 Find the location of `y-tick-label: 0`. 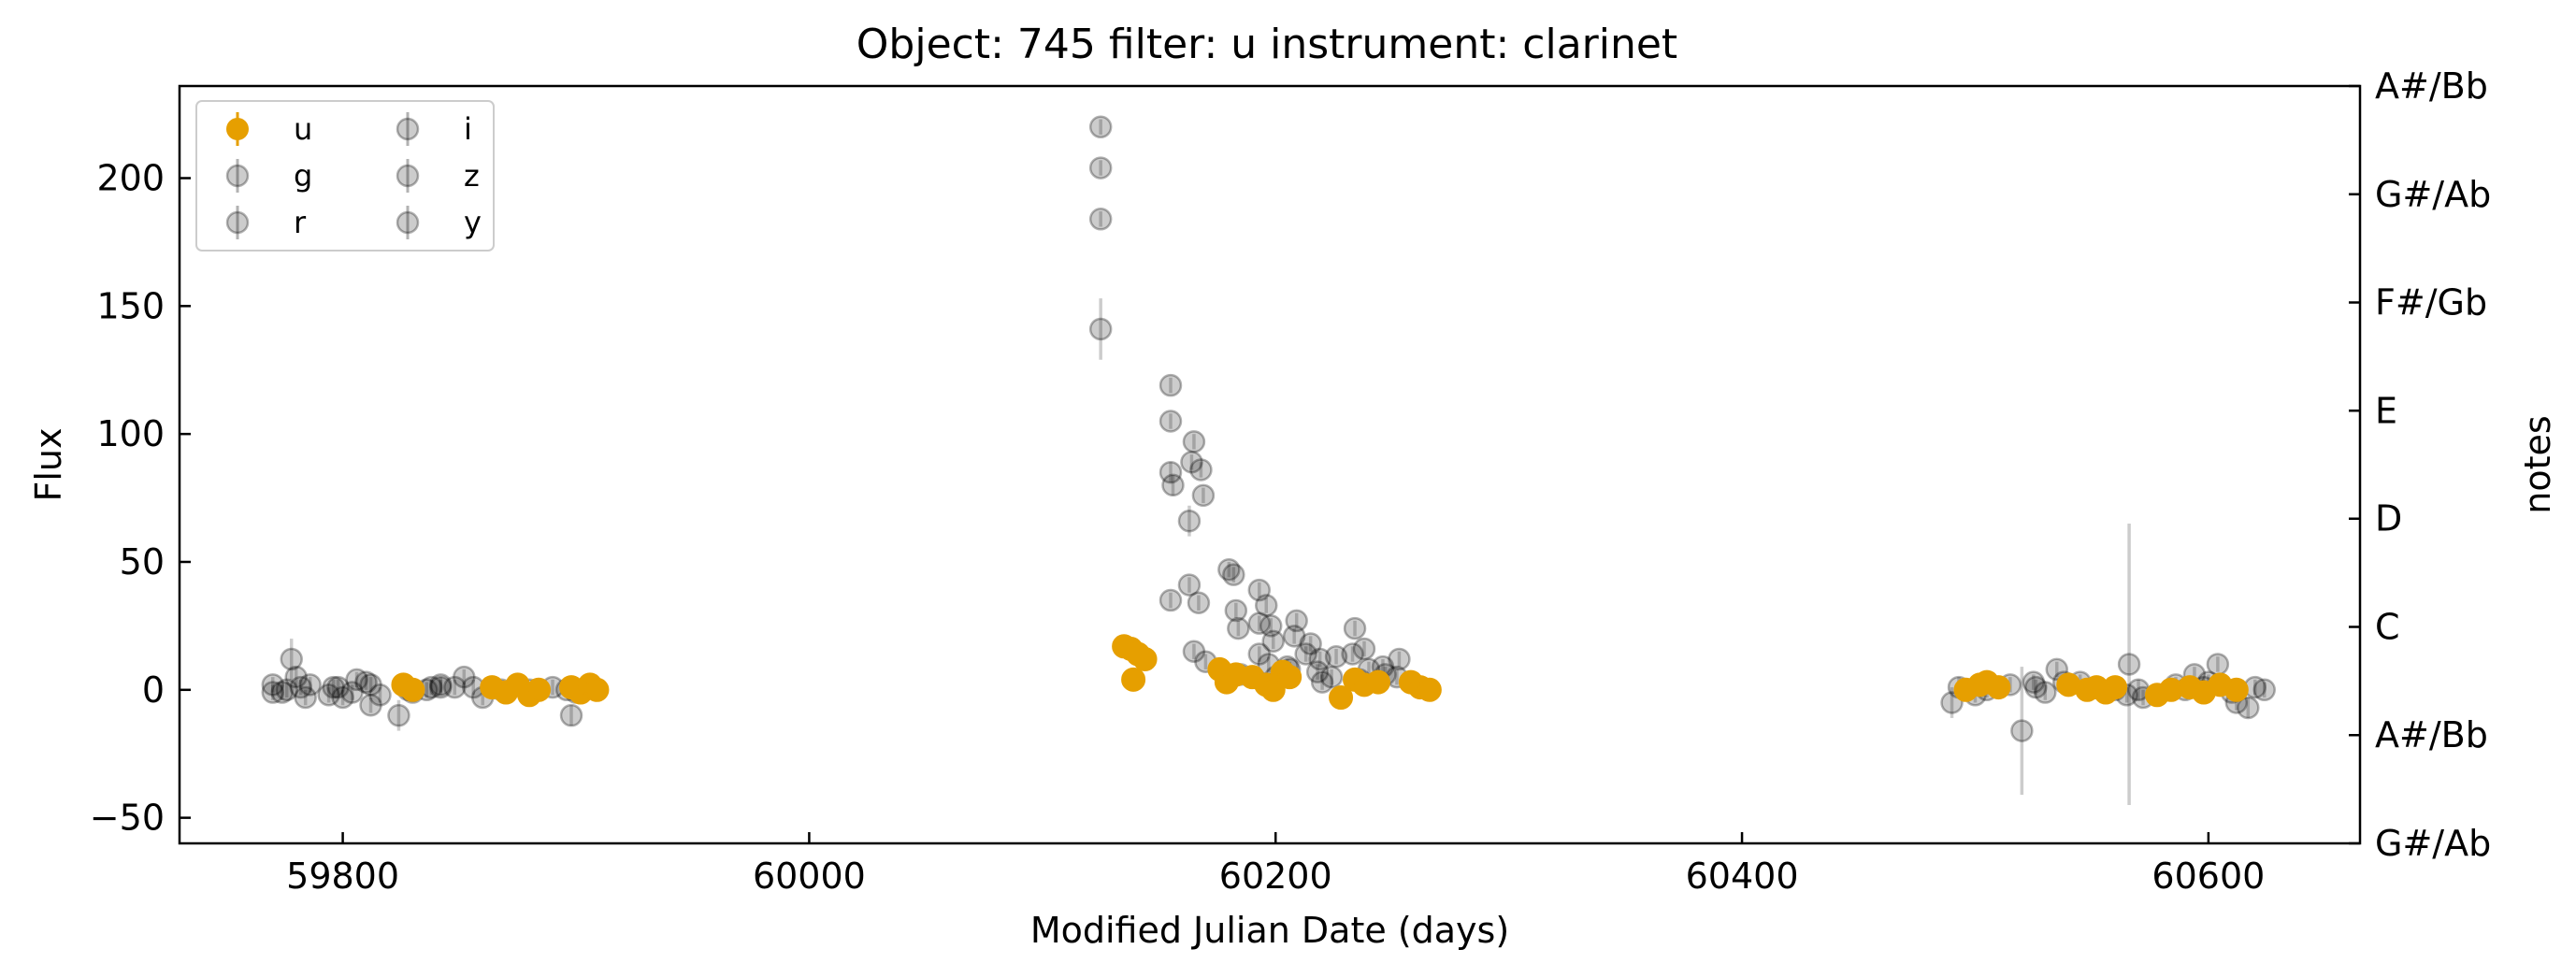

y-tick-label: 0 is located at coordinates (154, 690).